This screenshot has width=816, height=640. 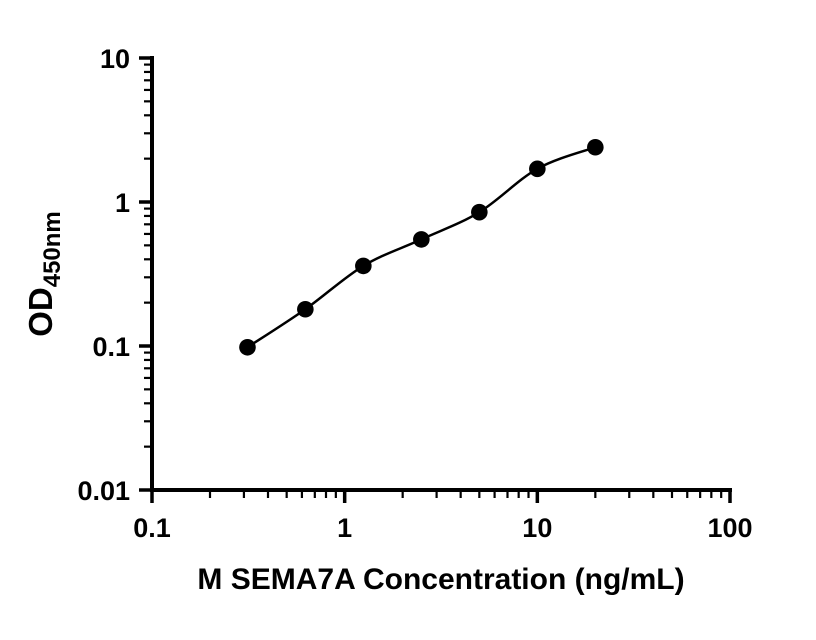 I want to click on x-axis-title: M SEMA7A Concentration (ng/mL), so click(x=440, y=579).